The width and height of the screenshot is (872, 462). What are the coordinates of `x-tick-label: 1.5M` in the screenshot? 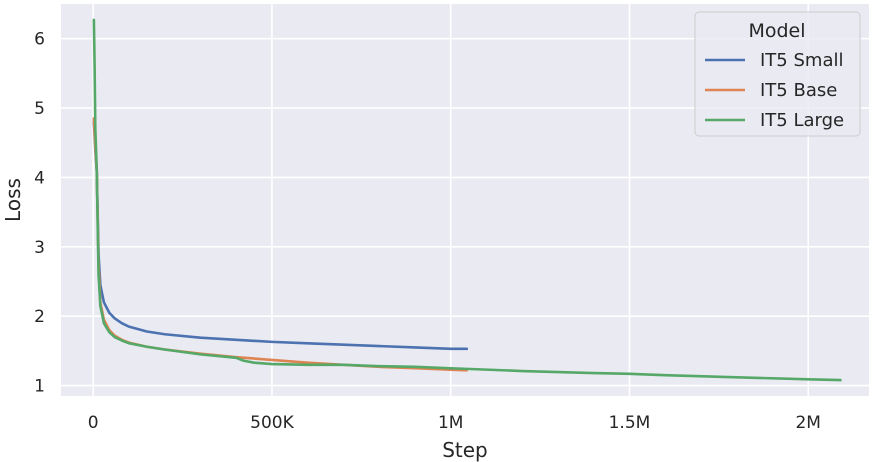 It's located at (630, 423).